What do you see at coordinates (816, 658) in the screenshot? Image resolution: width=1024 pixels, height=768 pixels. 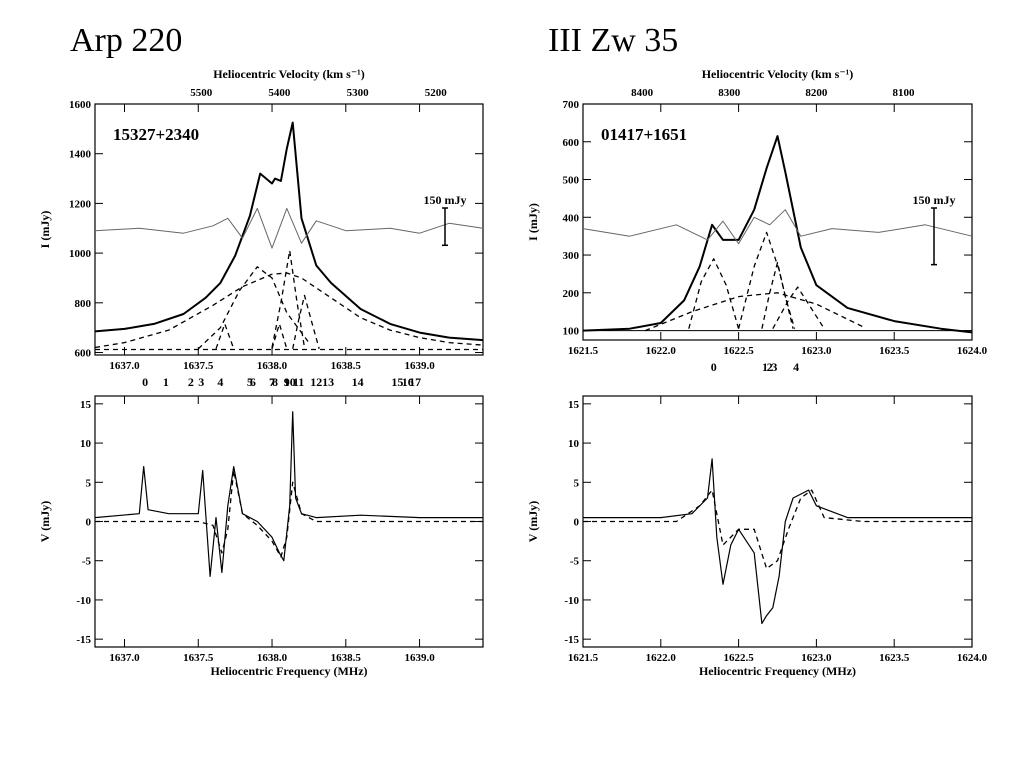 I see `iiizw35-stokes-V-xtick-label: 1623.0` at bounding box center [816, 658].